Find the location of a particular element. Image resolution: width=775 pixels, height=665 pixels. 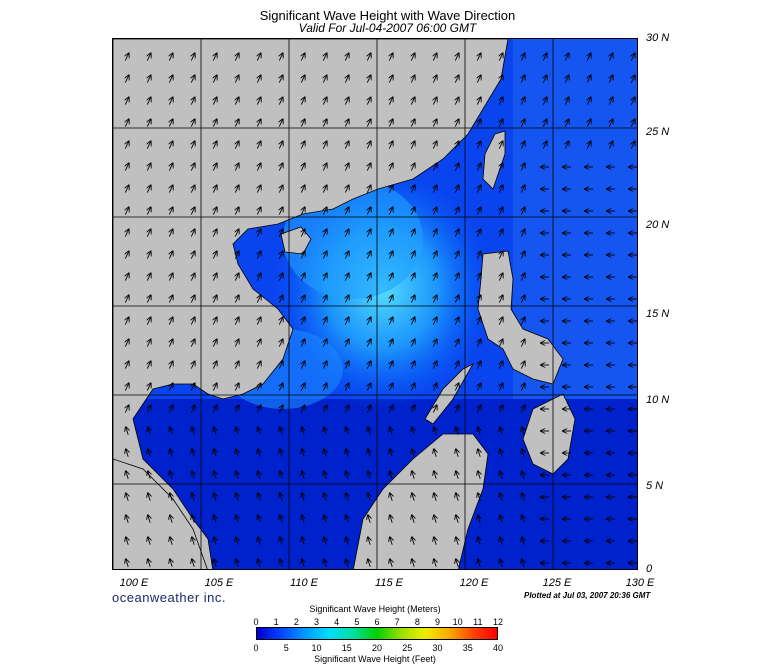

colorbar-feet-tick: 10 is located at coordinates (316, 648).